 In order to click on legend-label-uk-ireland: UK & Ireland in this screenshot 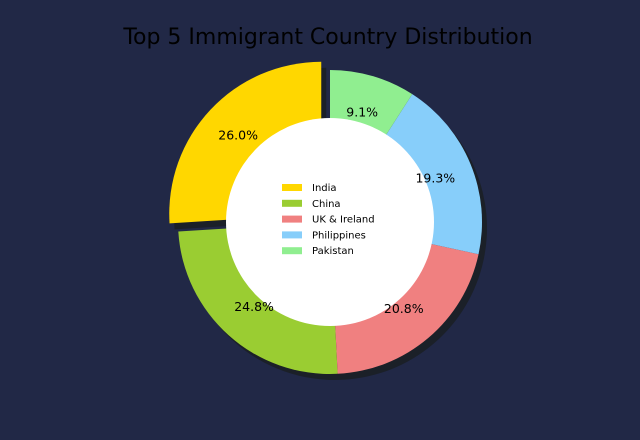, I will do `click(343, 220)`.